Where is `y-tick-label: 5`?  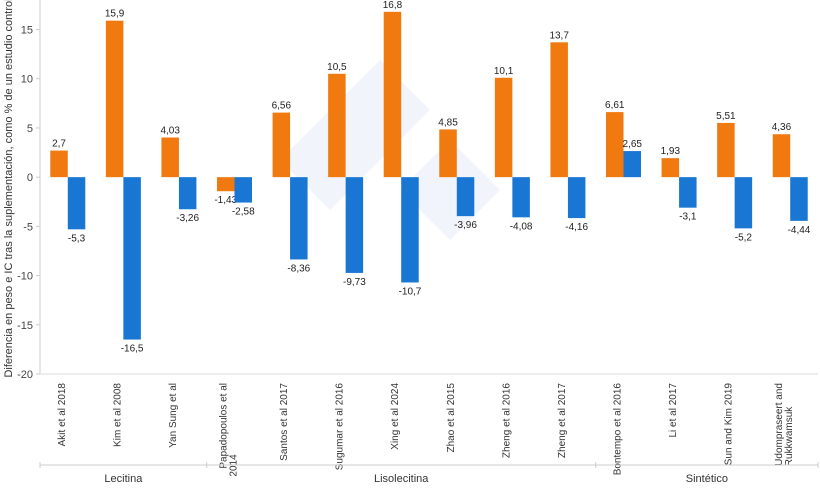 y-tick-label: 5 is located at coordinates (30, 129).